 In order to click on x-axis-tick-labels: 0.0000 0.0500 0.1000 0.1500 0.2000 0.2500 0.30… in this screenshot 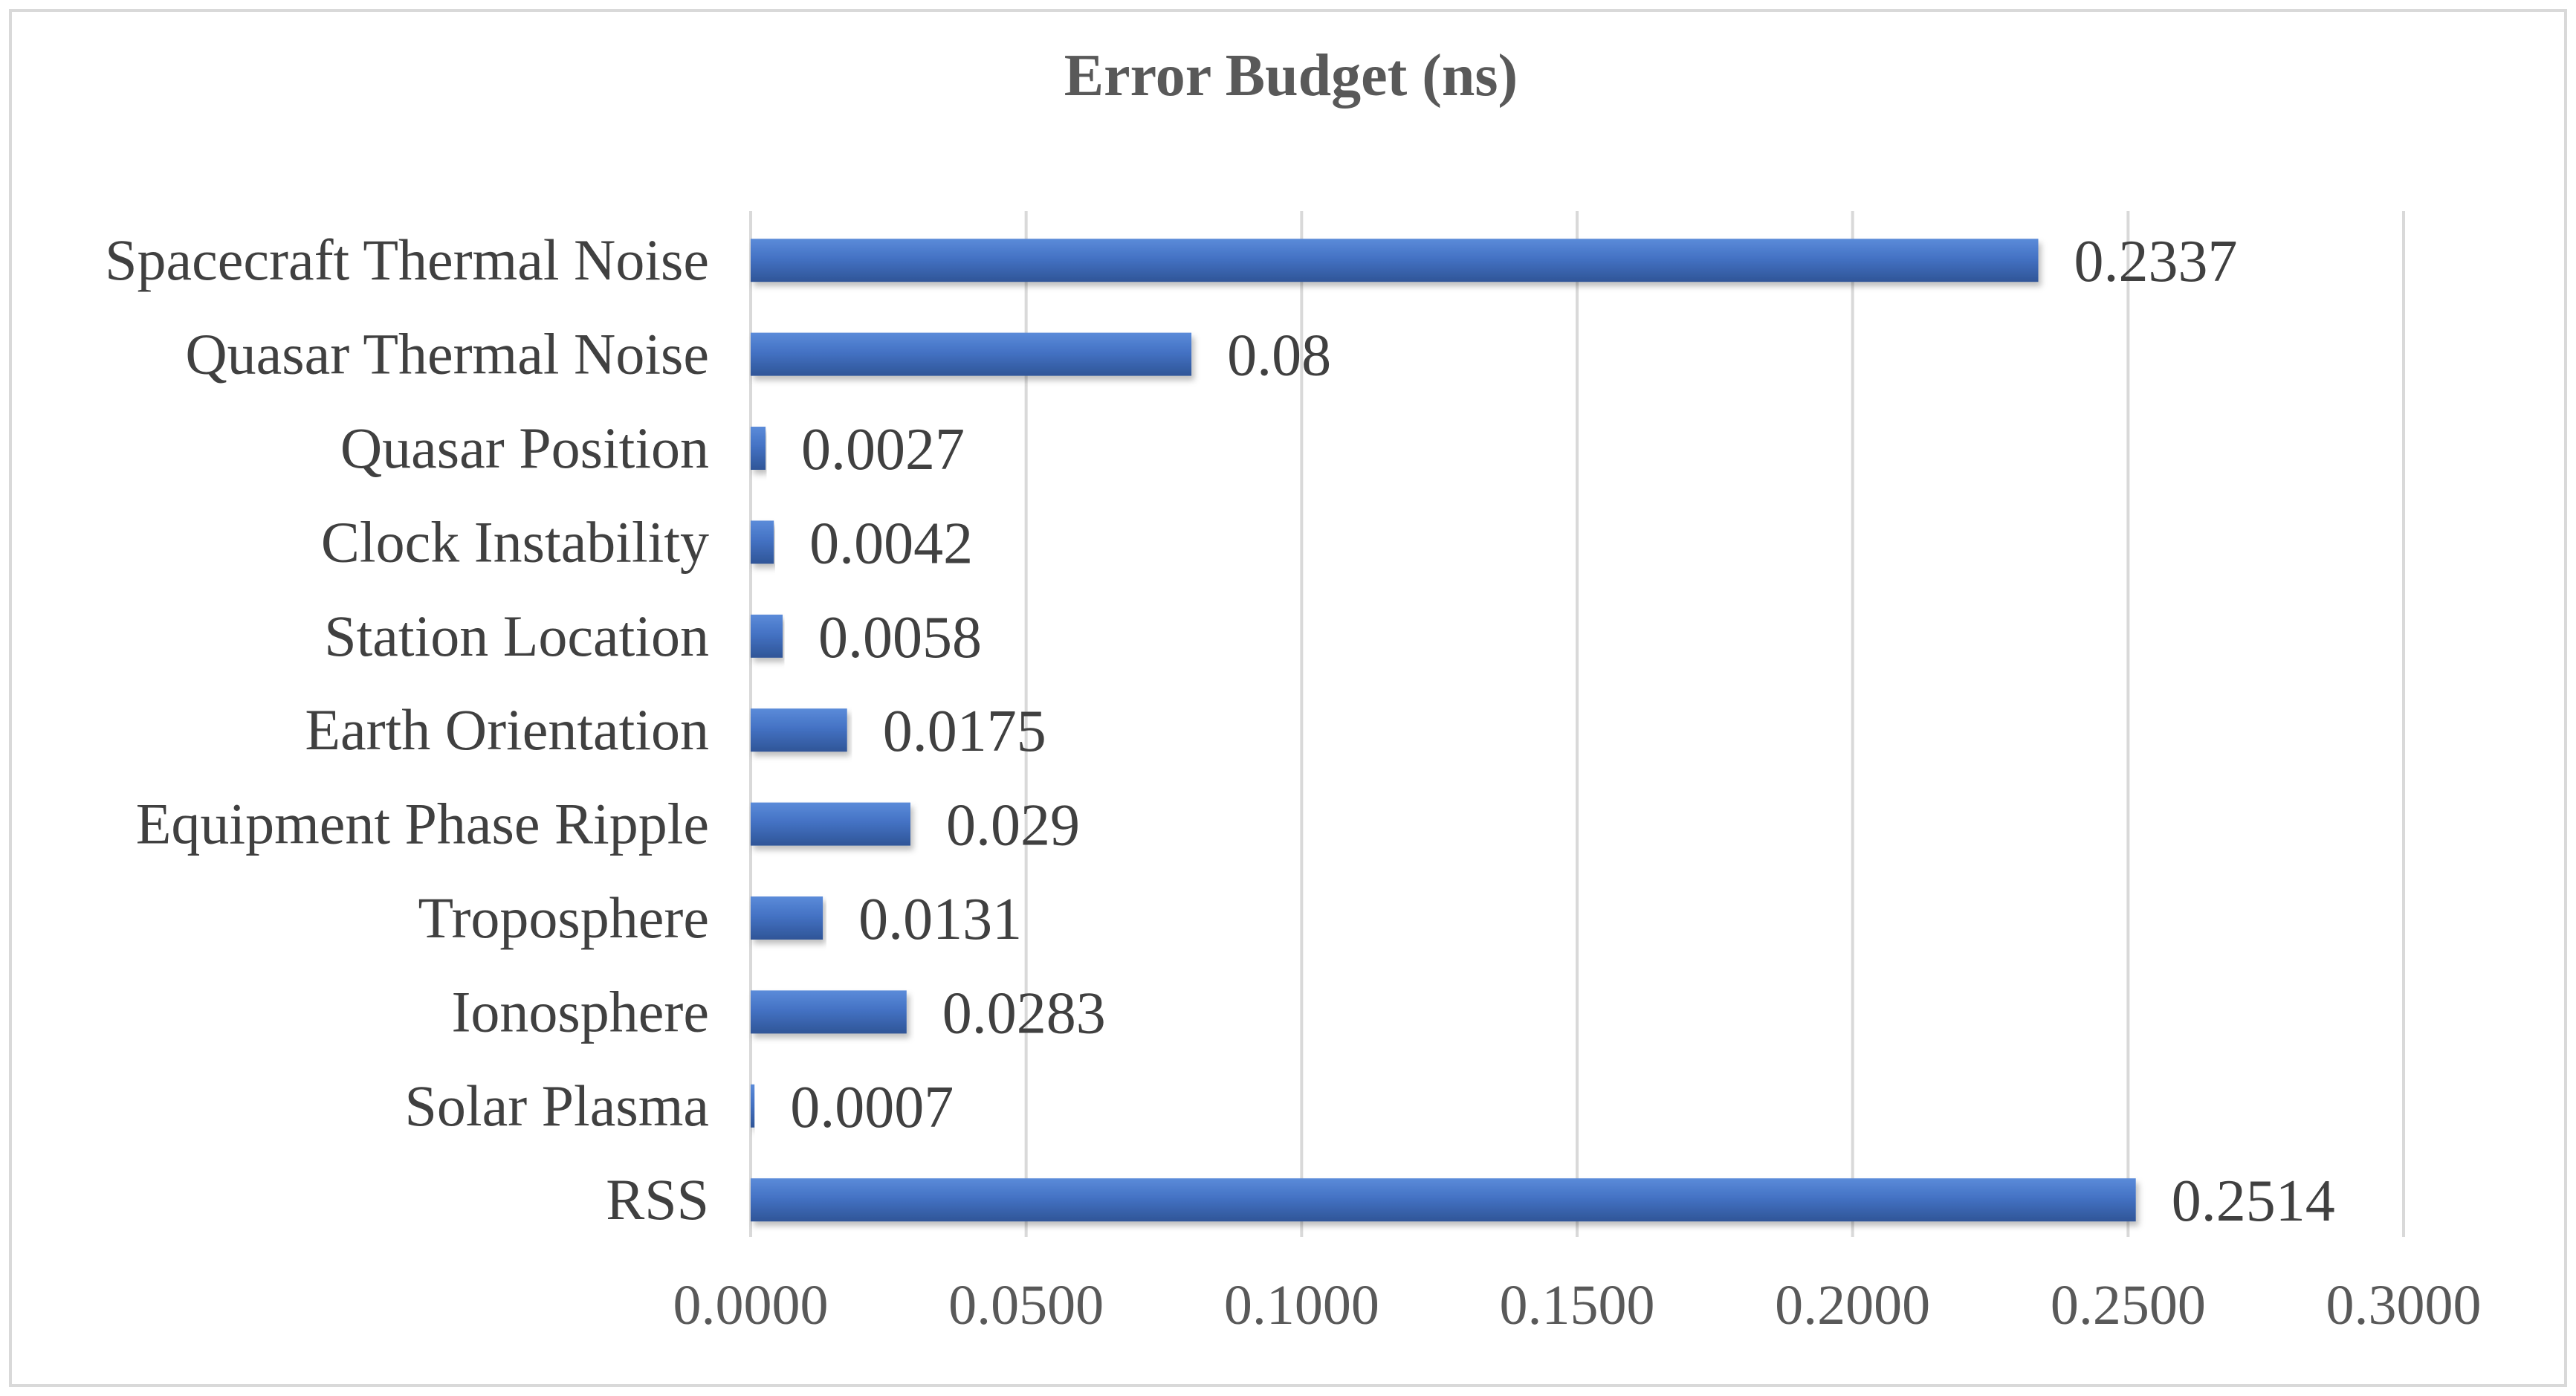, I will do `click(1578, 1305)`.